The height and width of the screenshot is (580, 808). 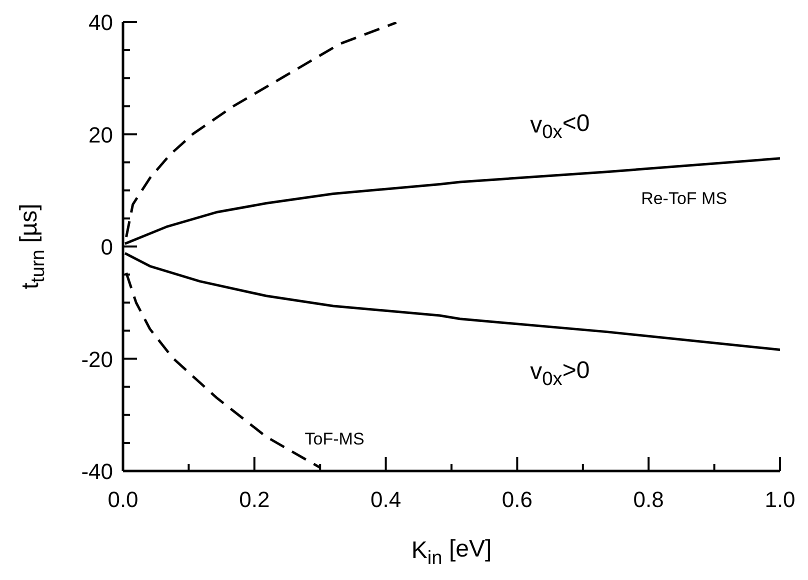 I want to click on annotation: ToF-MS, so click(x=334, y=438).